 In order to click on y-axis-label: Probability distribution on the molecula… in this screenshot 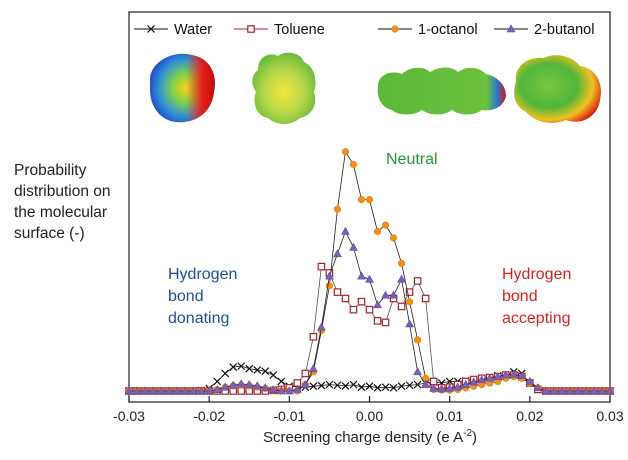, I will do `click(74, 202)`.